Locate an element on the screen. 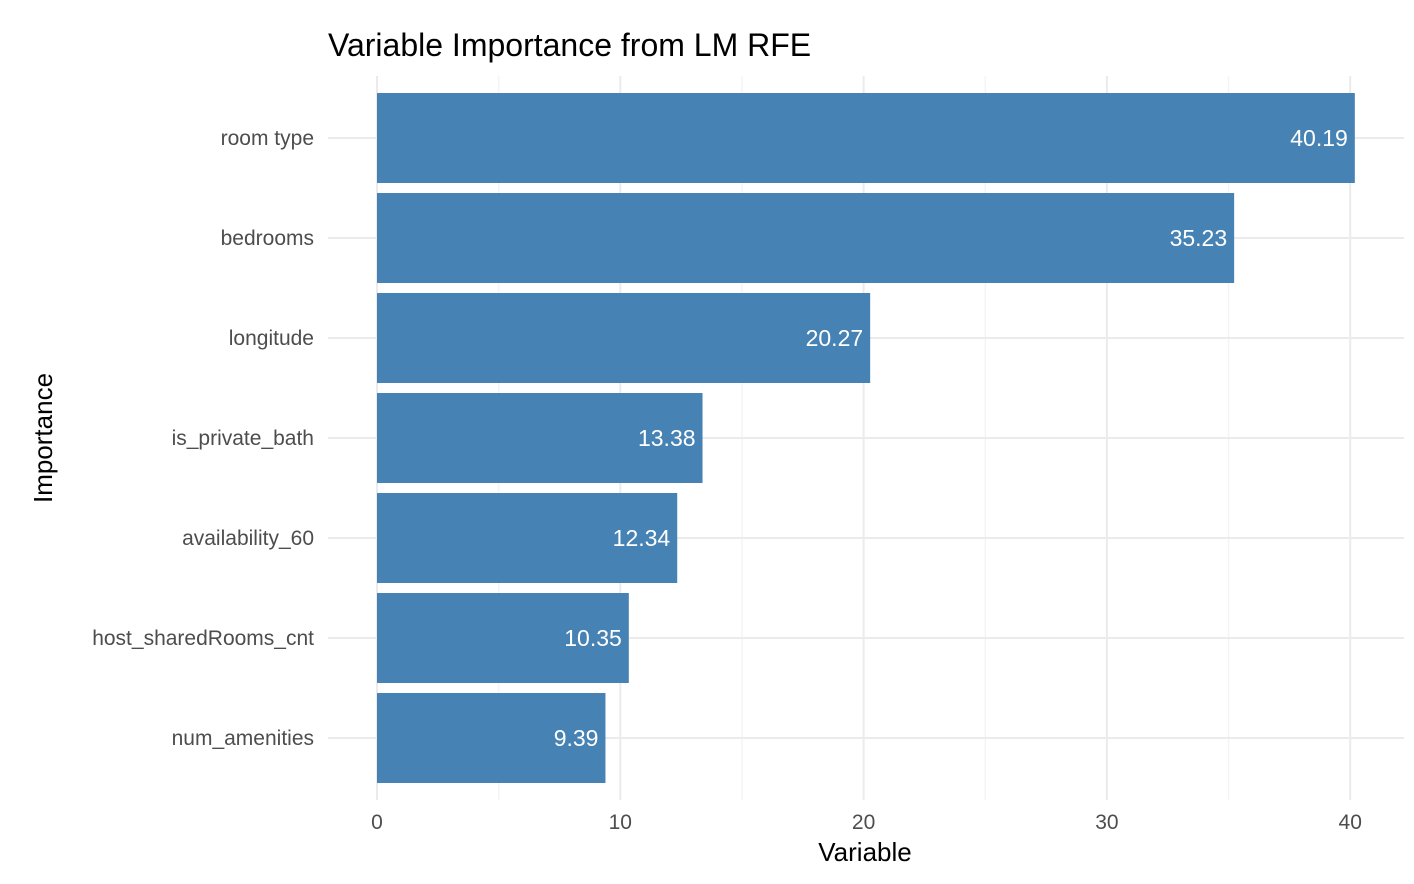 This screenshot has width=1414, height=884. x-tick-labels: 0 10 20 30 40 is located at coordinates (866, 822).